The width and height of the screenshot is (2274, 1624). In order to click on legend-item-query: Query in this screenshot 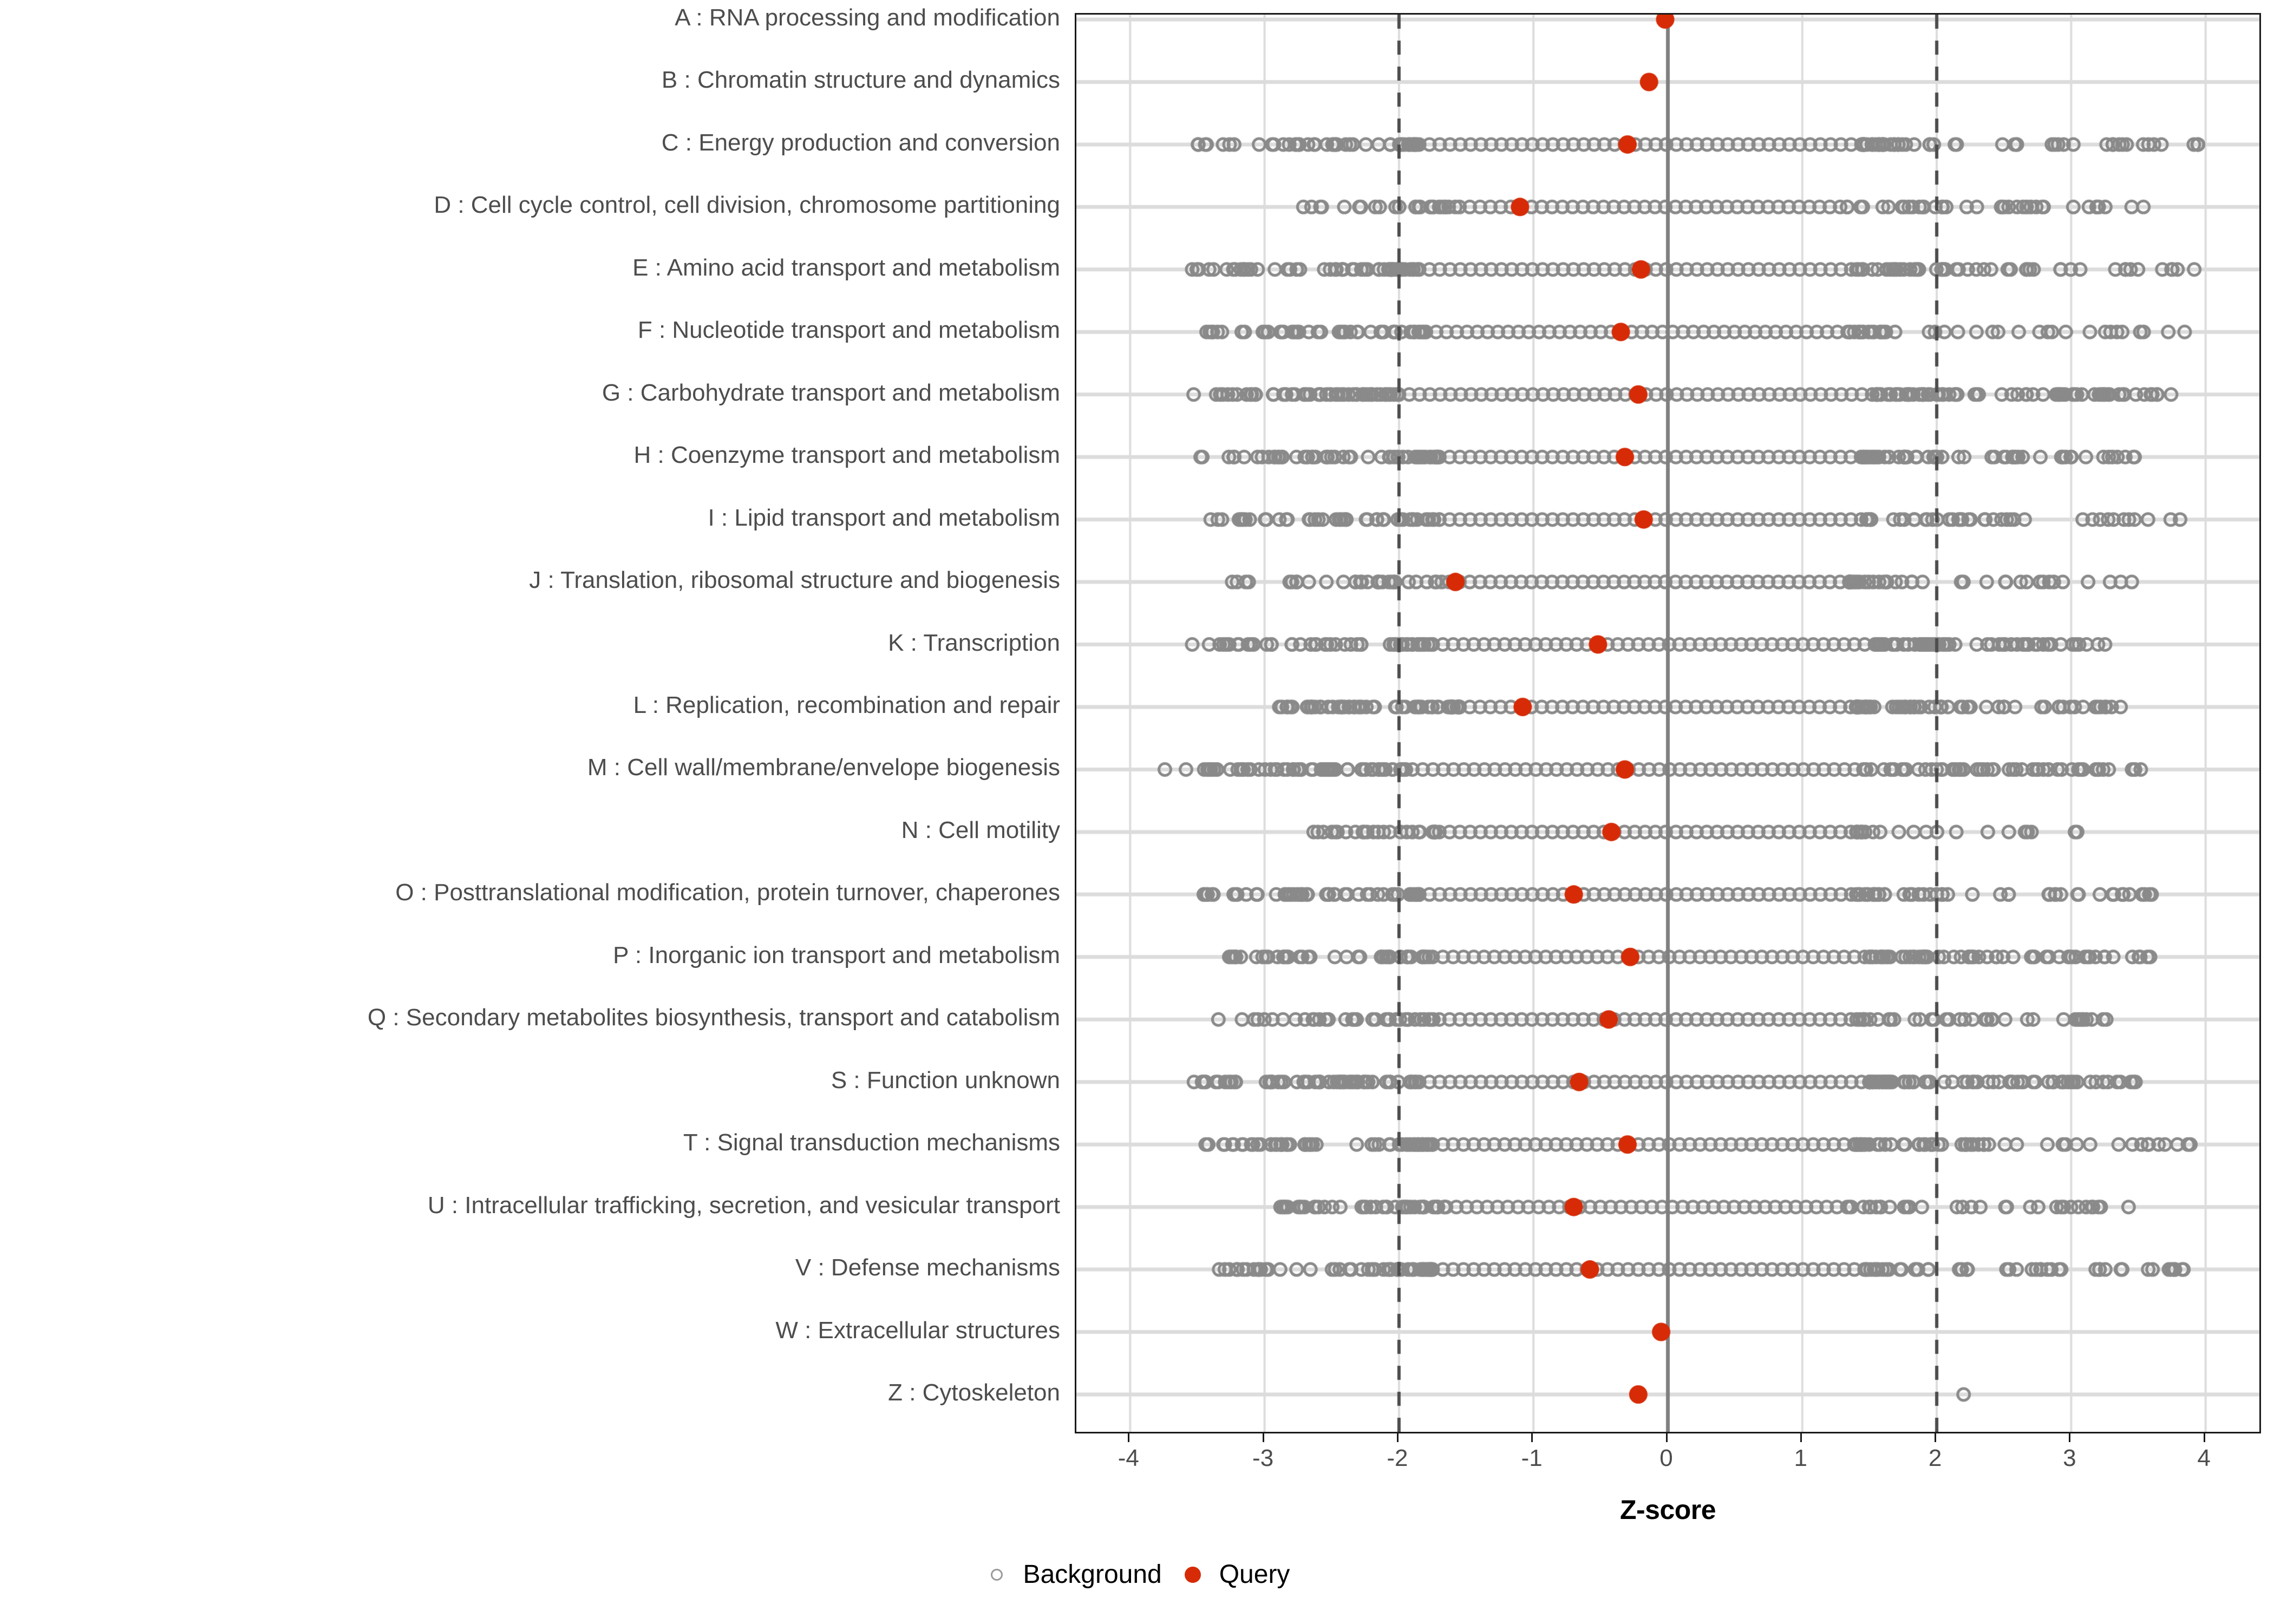, I will do `click(1235, 1575)`.